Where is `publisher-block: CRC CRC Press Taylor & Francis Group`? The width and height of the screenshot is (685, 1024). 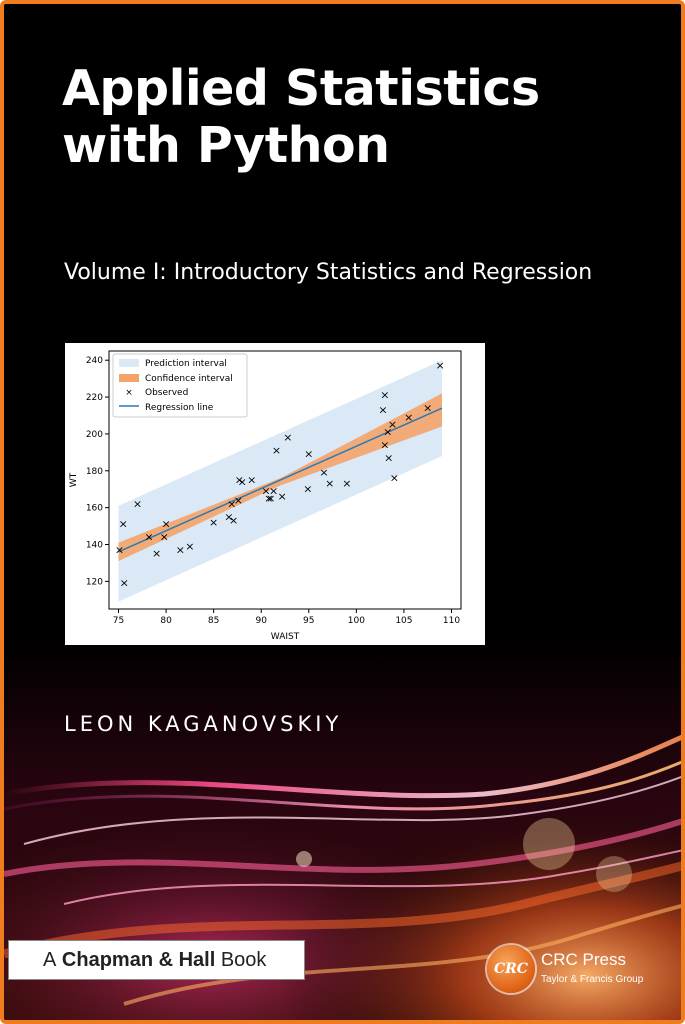
publisher-block: CRC CRC Press Taylor & Francis Group is located at coordinates (582, 972).